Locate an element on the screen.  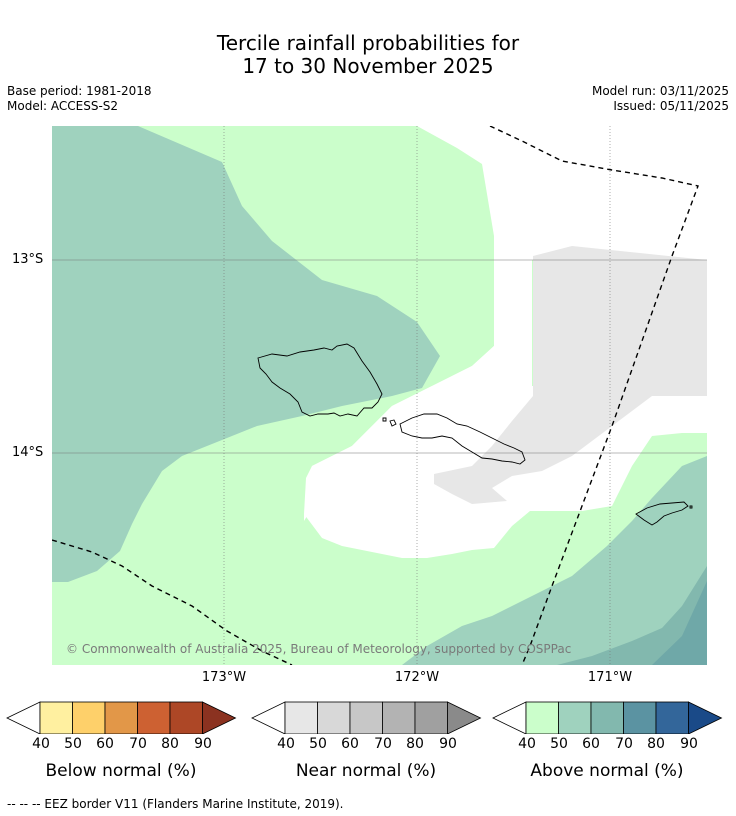
below-normal-extend-high is located at coordinates (219, 717).